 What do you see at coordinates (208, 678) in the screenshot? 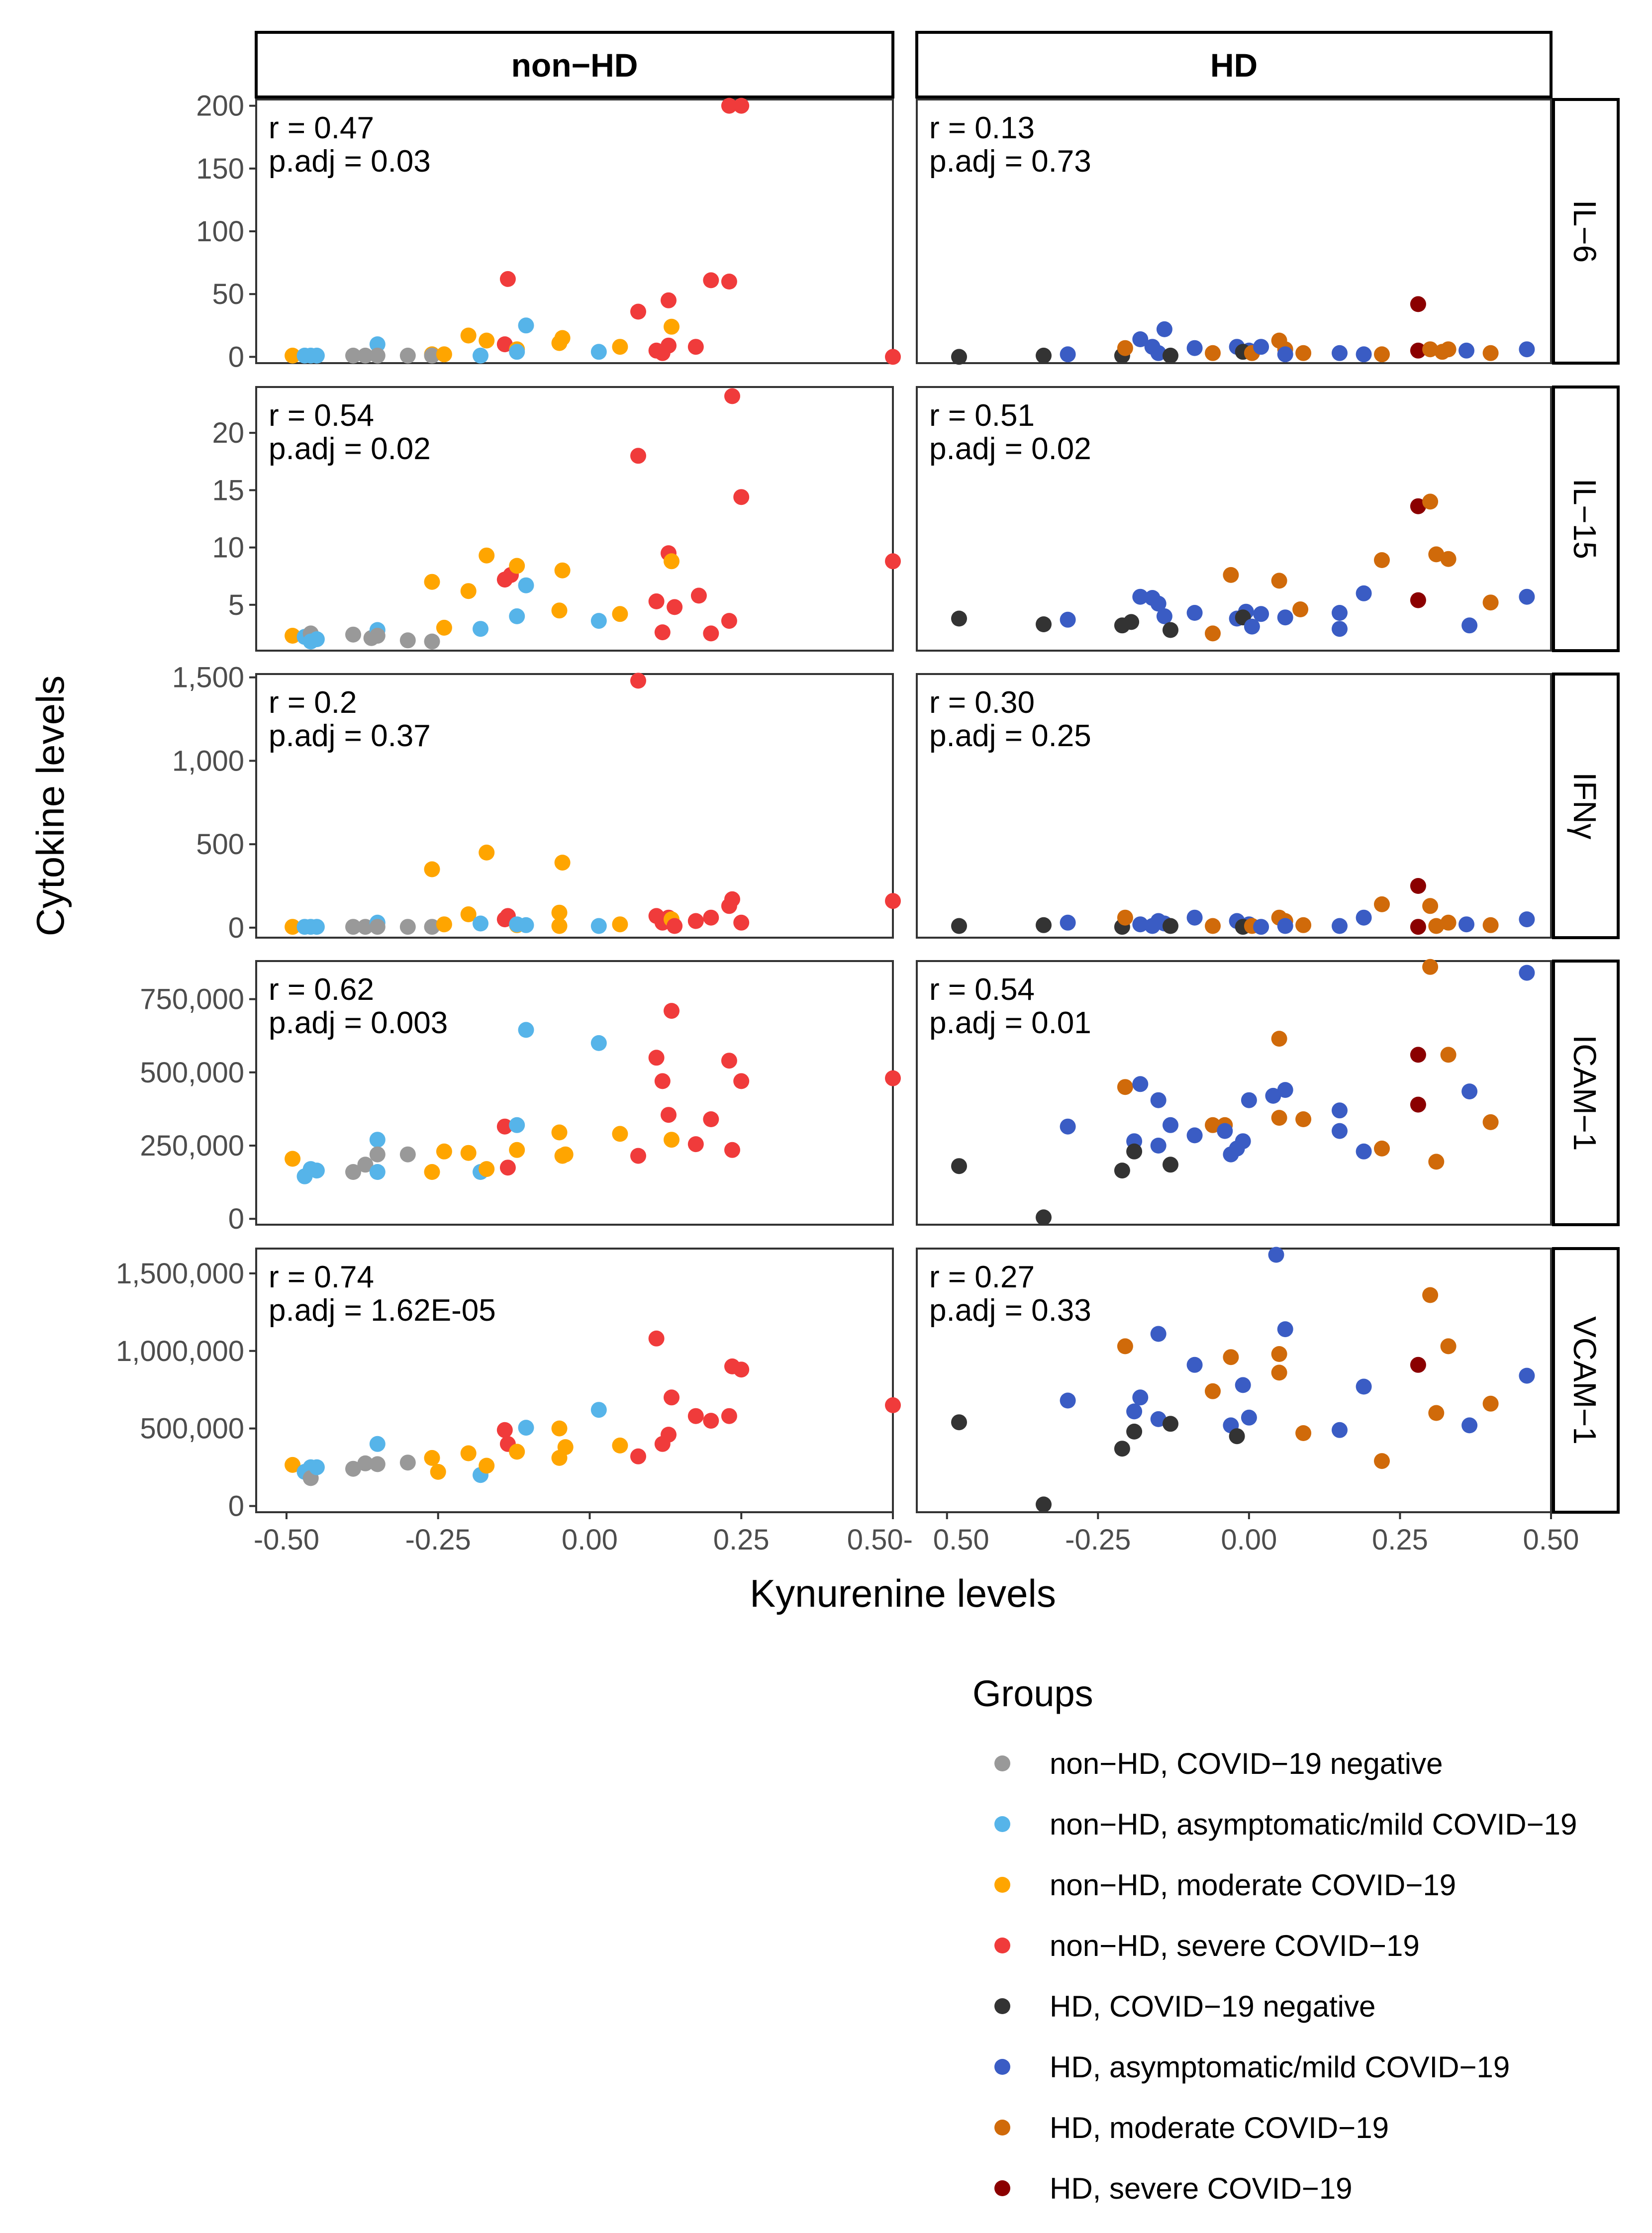
I see `y-tick-label-ifng-3: 1,500` at bounding box center [208, 678].